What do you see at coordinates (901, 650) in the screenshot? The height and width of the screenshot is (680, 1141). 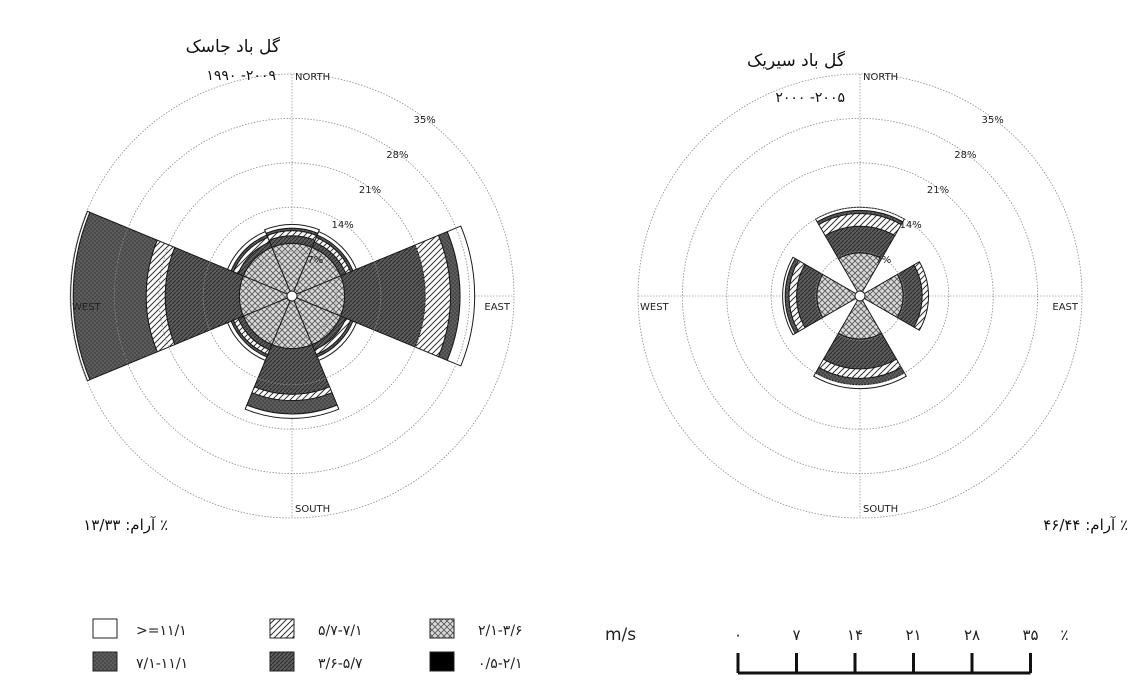 I see `scale-bar: ۰ ۷ ۱۴ ۲۱ ۲۸ ۳۵ ٪` at bounding box center [901, 650].